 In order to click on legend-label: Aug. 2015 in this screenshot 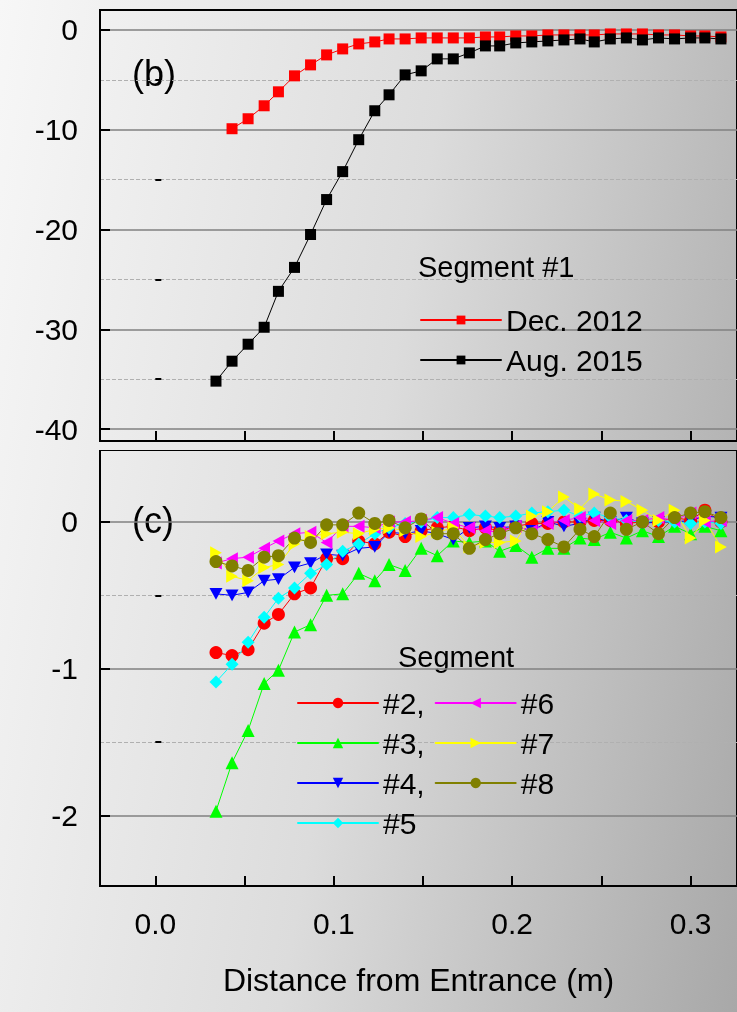, I will do `click(574, 360)`.